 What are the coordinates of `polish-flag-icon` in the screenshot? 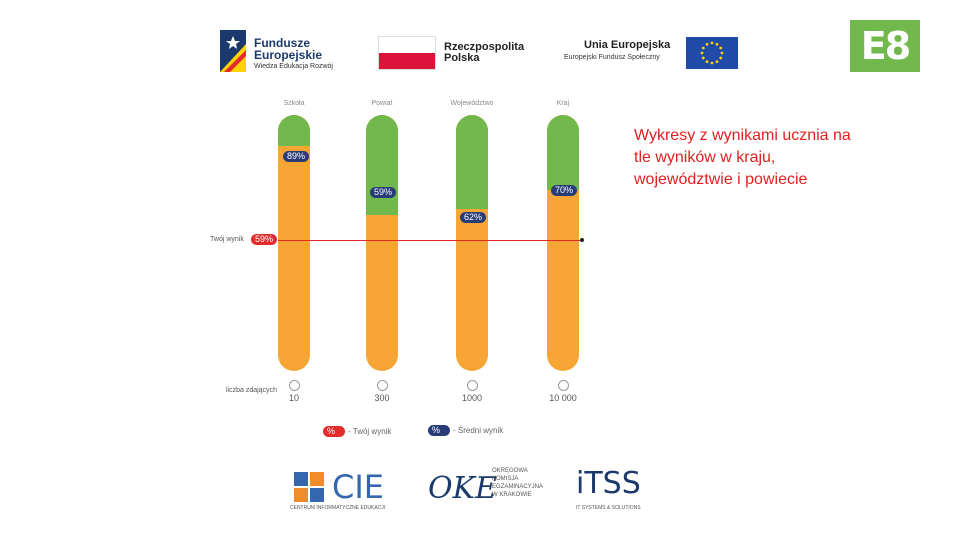 It's located at (407, 53).